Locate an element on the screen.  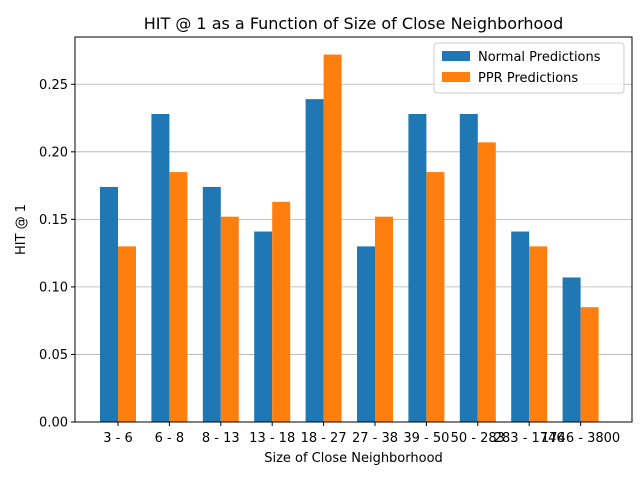
y-tick-label: 0.25 is located at coordinates (53, 85).